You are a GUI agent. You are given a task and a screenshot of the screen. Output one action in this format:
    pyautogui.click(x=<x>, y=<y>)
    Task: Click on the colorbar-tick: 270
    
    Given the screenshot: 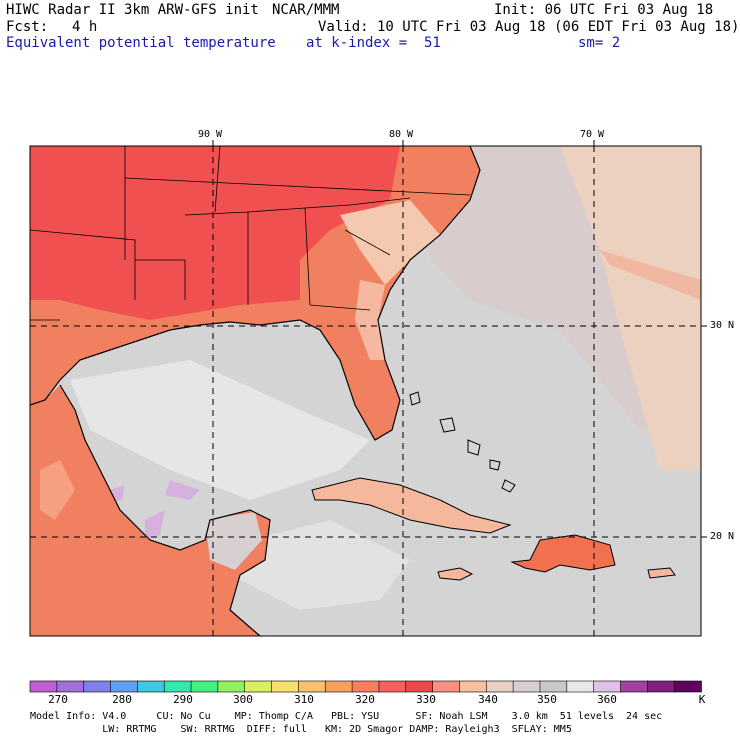 What is the action you would take?
    pyautogui.click(x=58, y=699)
    